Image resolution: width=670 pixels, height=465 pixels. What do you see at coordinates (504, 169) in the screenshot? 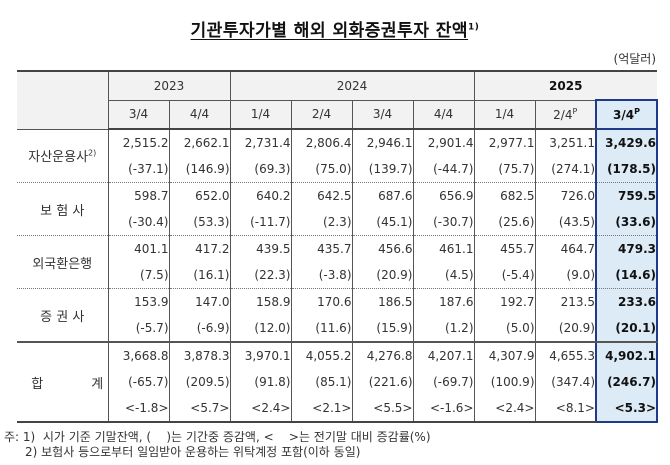
I see `change-cell: (75.7)` at bounding box center [504, 169].